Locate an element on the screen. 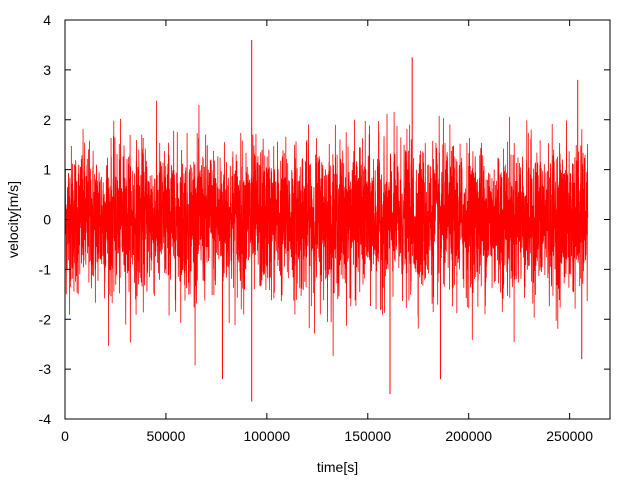 This screenshot has height=480, width=640. y-tick-label: 4 is located at coordinates (47, 20).